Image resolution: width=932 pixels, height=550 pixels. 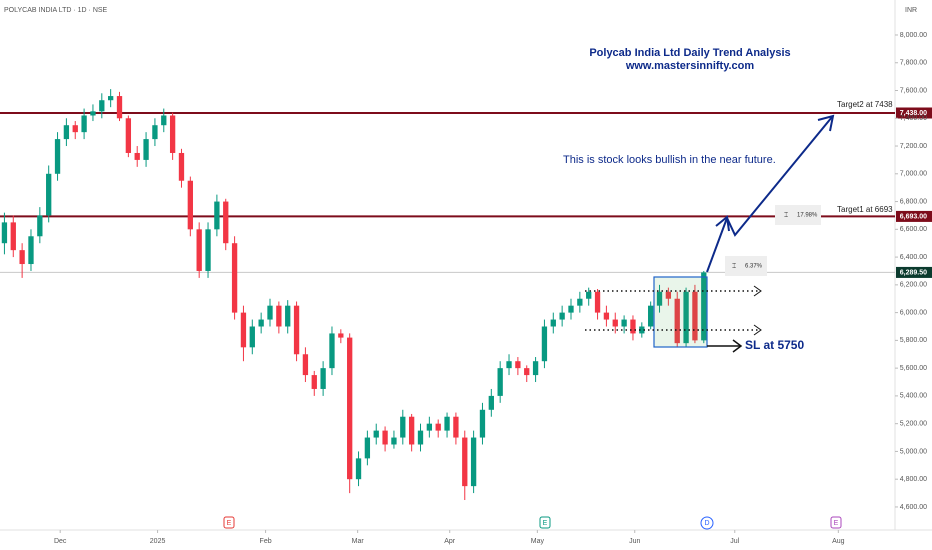 I want to click on y-tick-label: 5,400.00, so click(x=913, y=396).